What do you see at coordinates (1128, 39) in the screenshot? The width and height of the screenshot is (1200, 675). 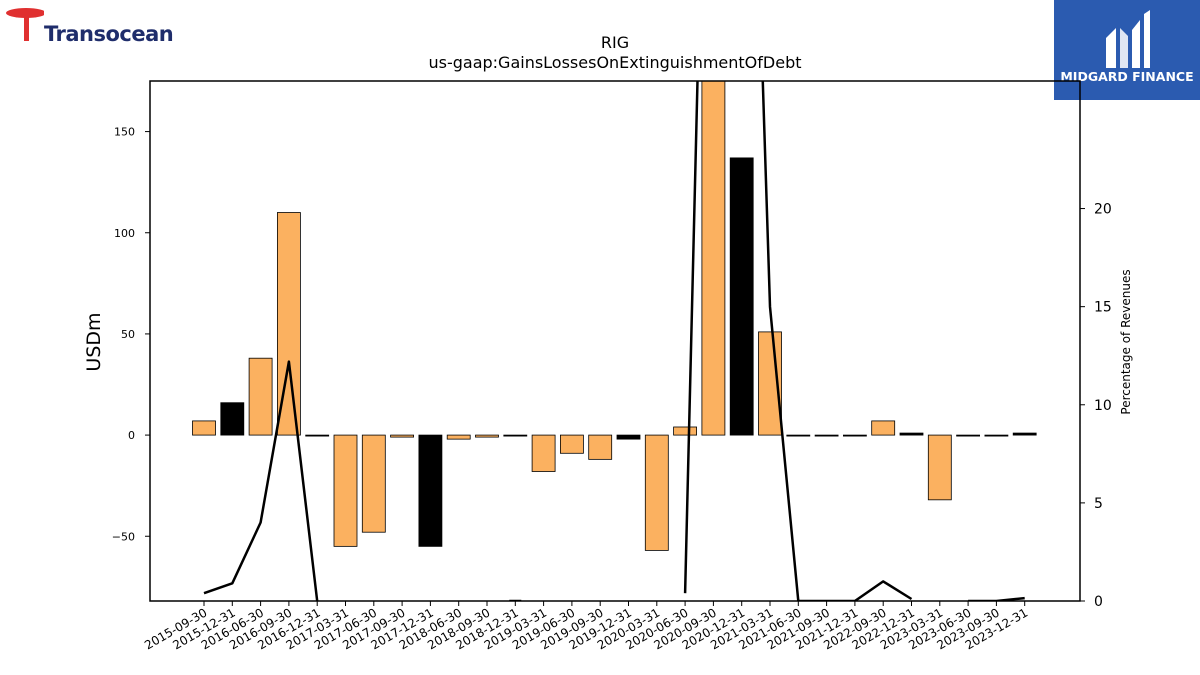 I see `midgard-logo-icon` at bounding box center [1128, 39].